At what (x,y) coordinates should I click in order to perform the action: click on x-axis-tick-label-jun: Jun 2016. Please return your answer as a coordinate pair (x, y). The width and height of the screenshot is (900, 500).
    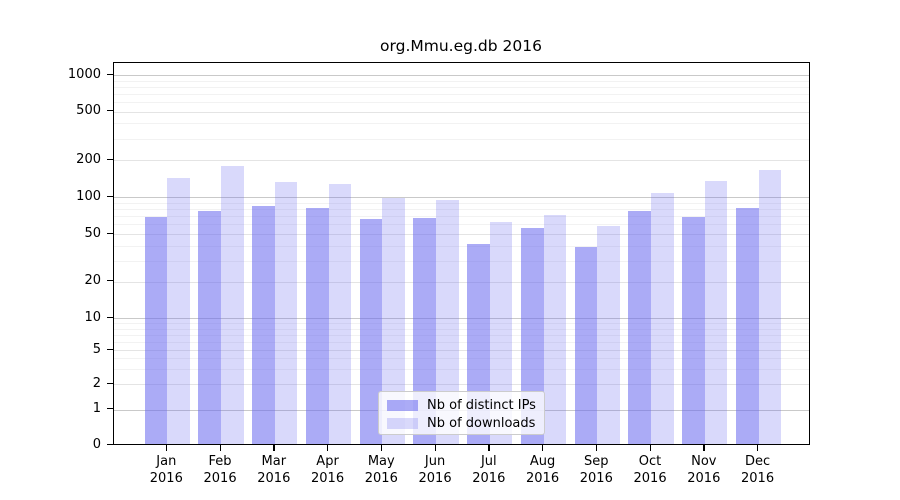
    Looking at the image, I should click on (435, 470).